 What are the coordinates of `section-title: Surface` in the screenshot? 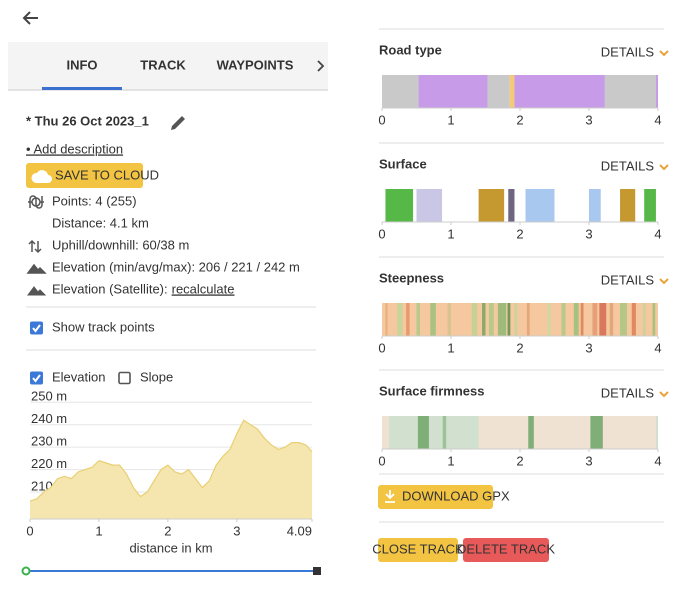 It's located at (403, 163).